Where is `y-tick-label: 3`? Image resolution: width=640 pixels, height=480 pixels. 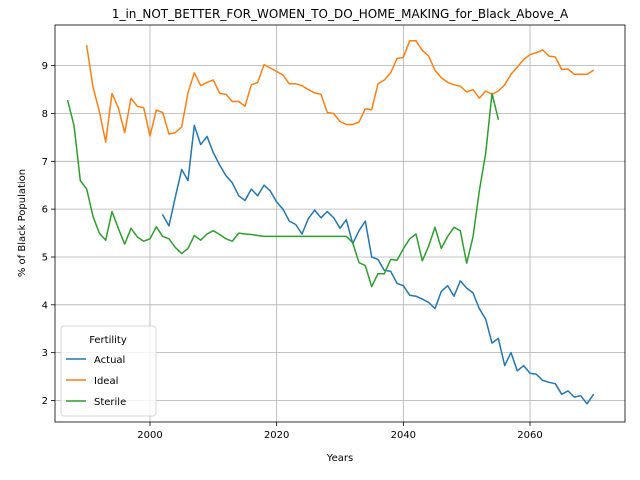
y-tick-label: 3 is located at coordinates (45, 353).